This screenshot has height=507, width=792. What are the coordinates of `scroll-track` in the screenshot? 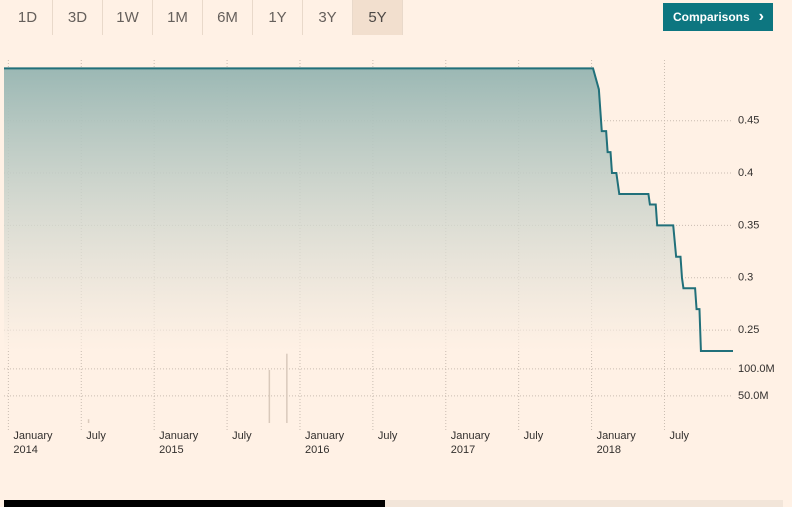 It's located at (584, 503).